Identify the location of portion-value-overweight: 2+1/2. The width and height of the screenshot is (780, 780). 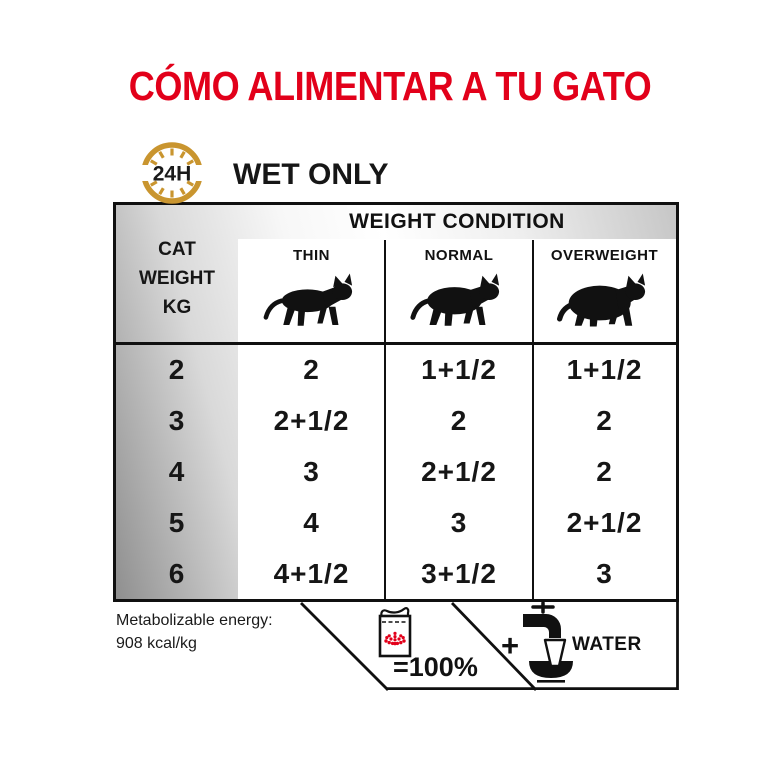
(604, 522).